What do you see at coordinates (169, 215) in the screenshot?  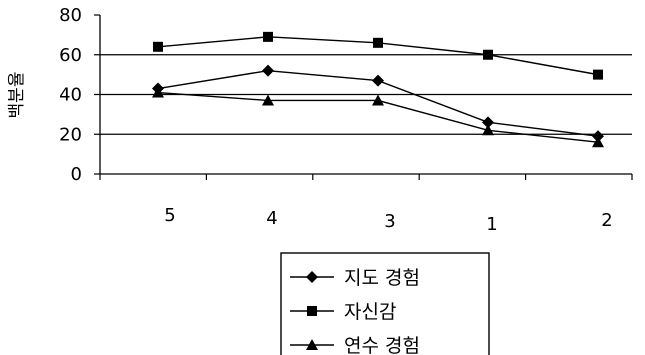 I see `x-tick-label: 5` at bounding box center [169, 215].